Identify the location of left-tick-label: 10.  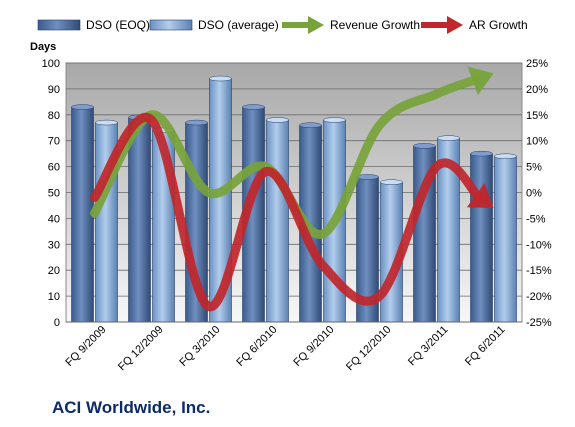
(54, 297).